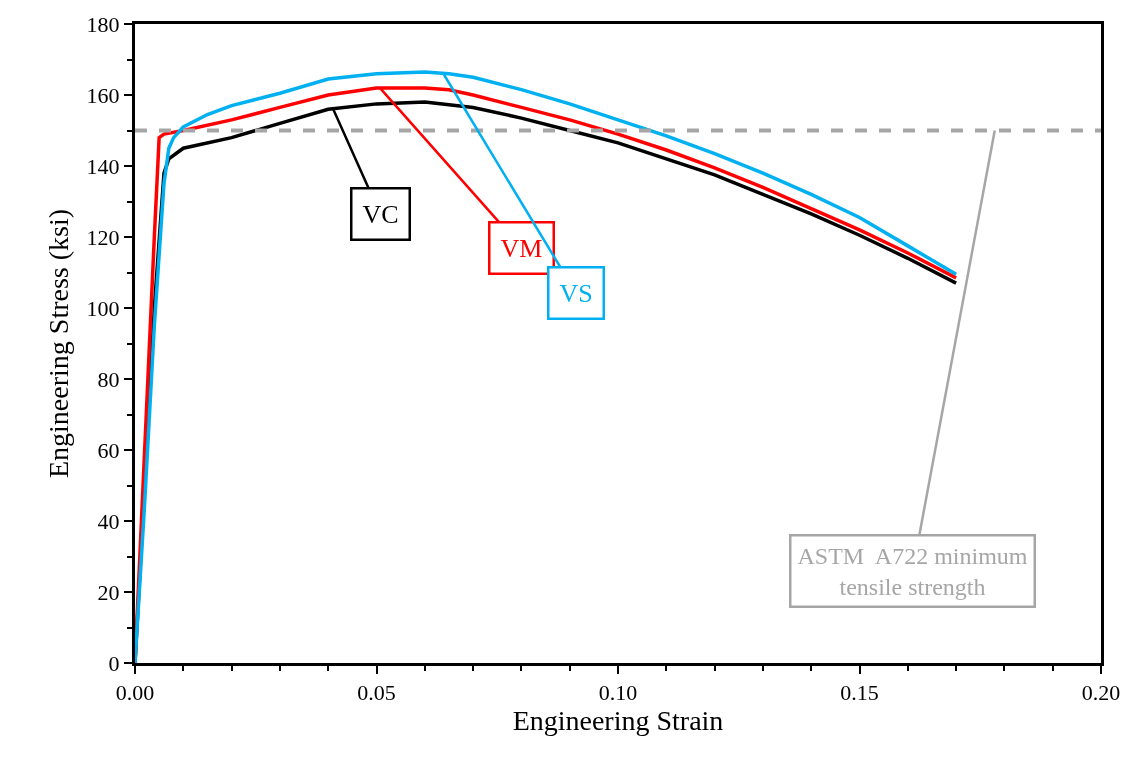 The image size is (1138, 757). What do you see at coordinates (618, 721) in the screenshot?
I see `x-axis-title: Engineering Strain` at bounding box center [618, 721].